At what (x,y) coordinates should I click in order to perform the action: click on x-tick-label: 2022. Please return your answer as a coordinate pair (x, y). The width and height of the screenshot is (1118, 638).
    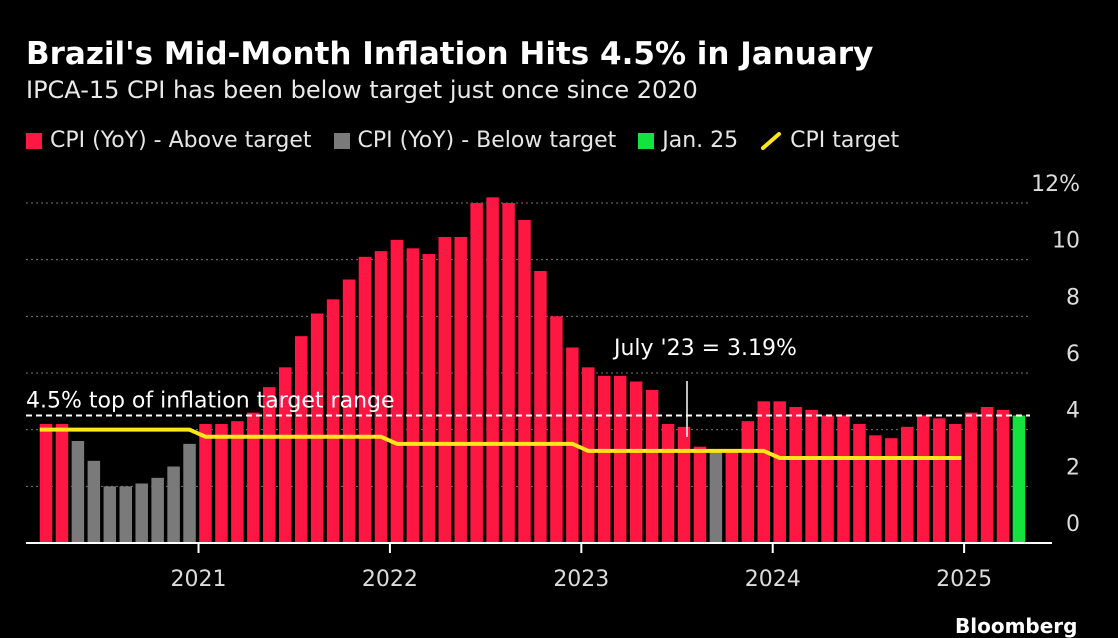
    Looking at the image, I should click on (390, 579).